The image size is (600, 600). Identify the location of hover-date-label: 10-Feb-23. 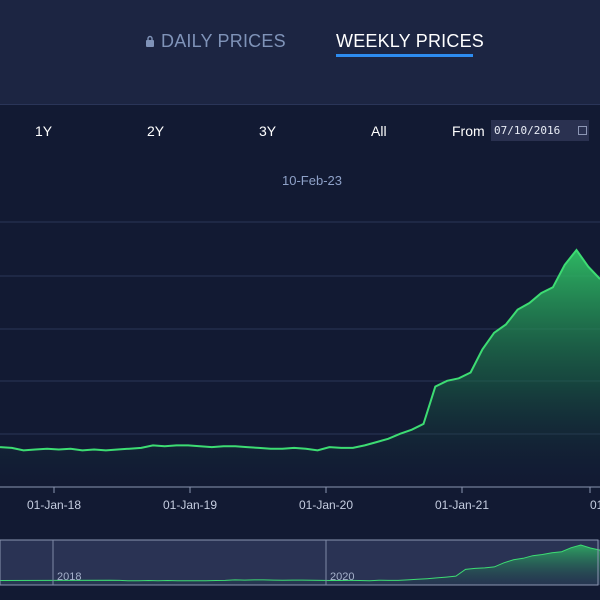
(312, 180).